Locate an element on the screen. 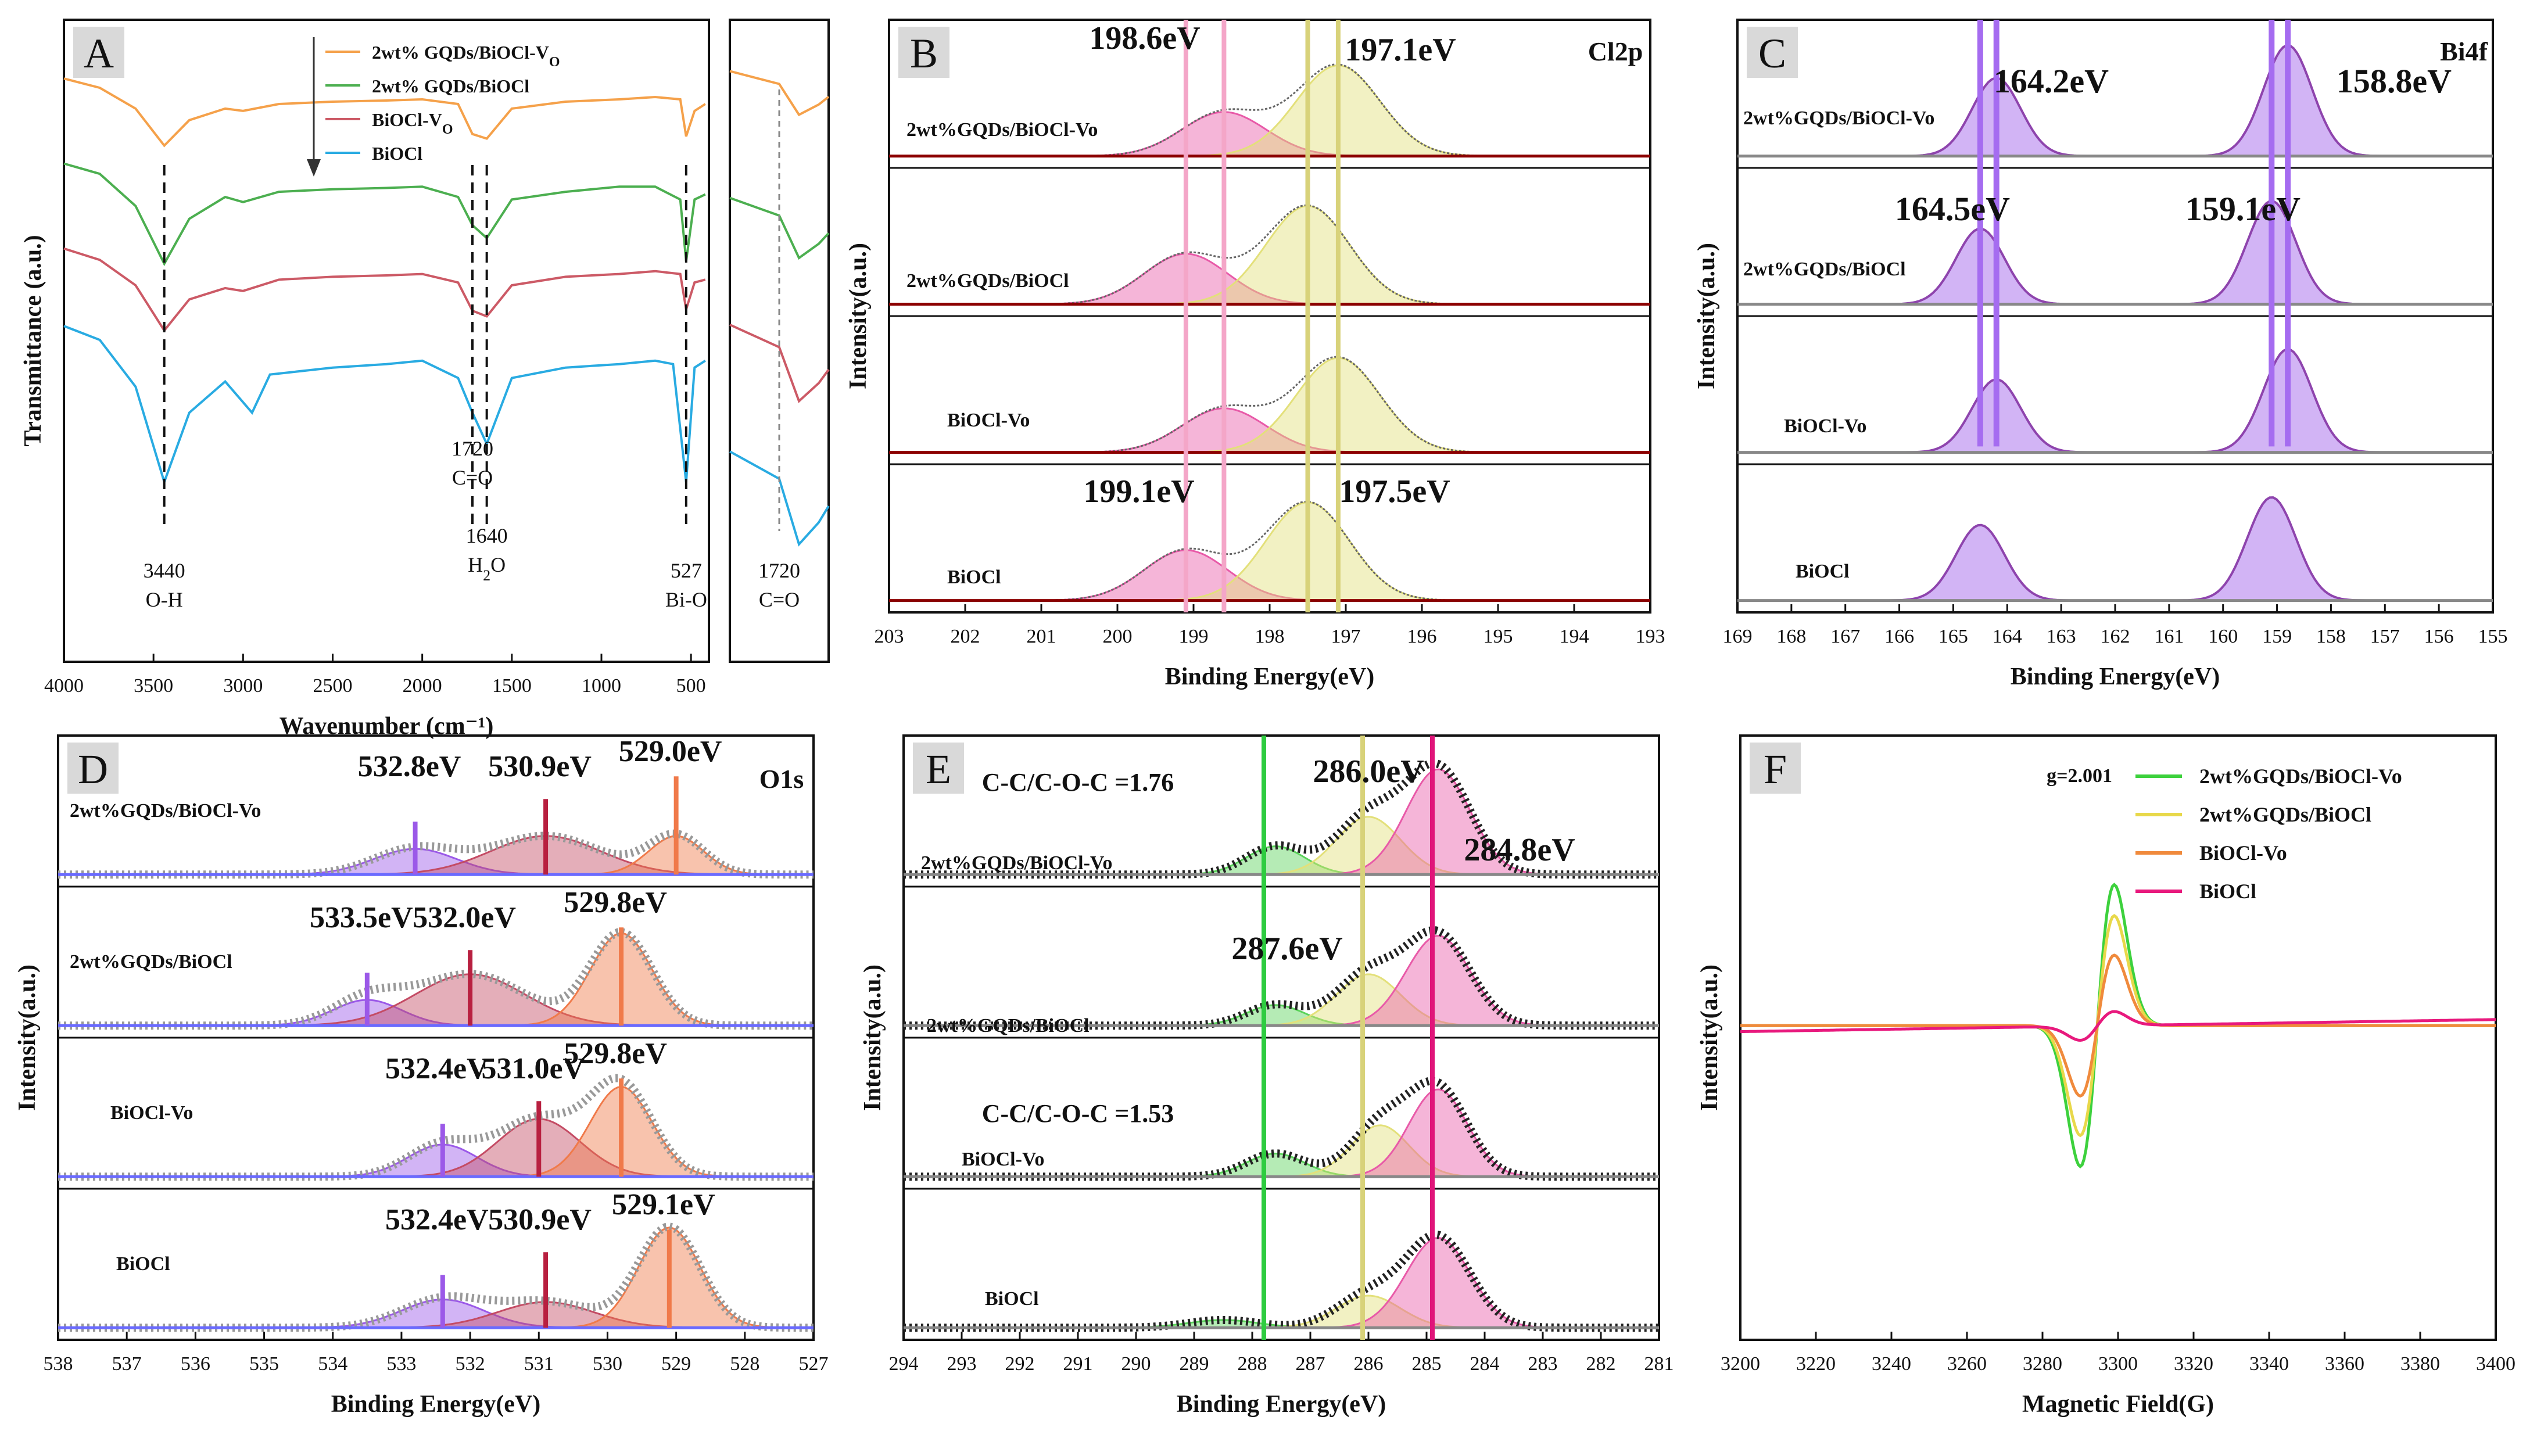  panel-c-element-label: Bi4f is located at coordinates (2464, 52).